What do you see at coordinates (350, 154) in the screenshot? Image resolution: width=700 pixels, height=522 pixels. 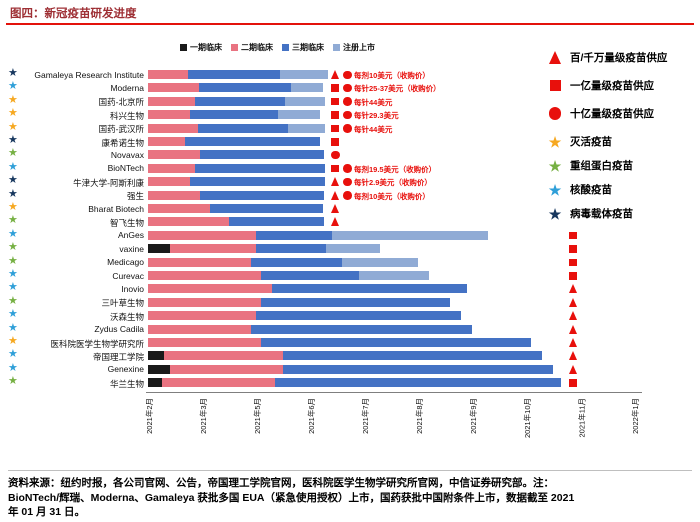 I see `chart-row: ★ Novavax` at bounding box center [350, 154].